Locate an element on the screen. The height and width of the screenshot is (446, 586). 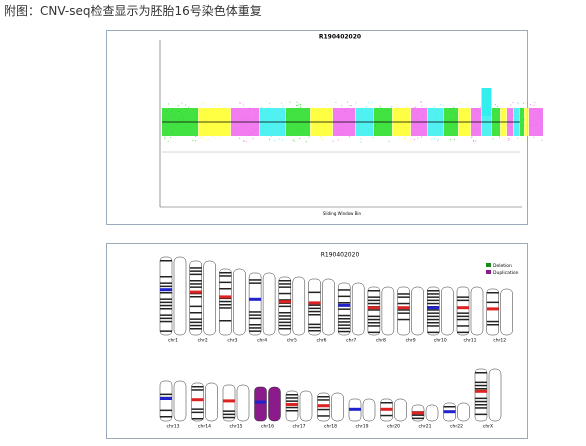
legend-label: Duplication is located at coordinates (506, 273).